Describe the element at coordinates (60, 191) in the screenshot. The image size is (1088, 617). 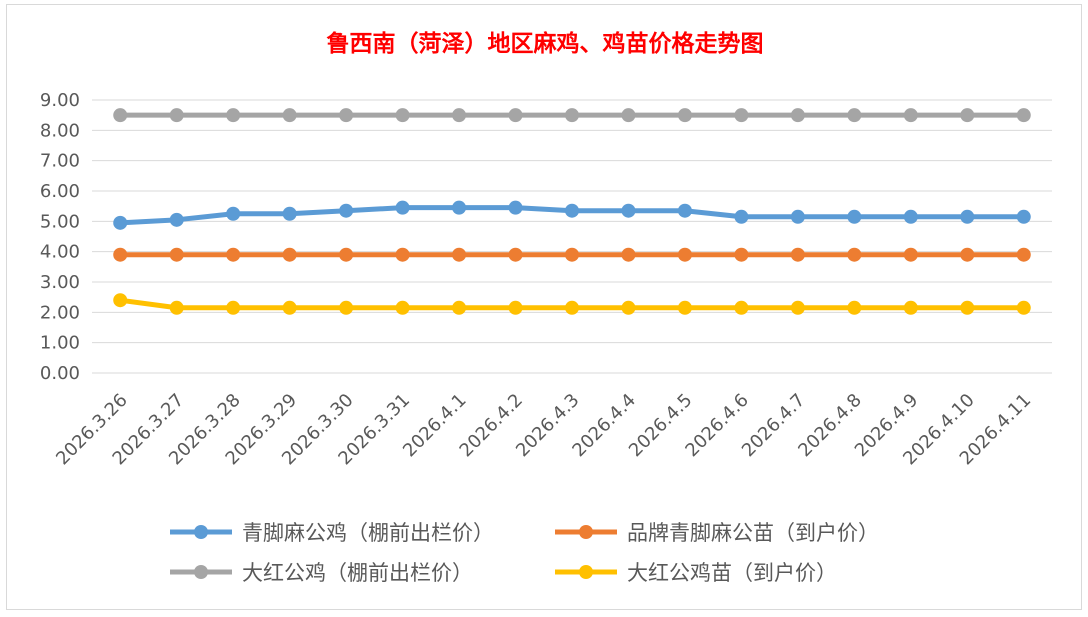
I see `y-tick-label: 6.00` at that location.